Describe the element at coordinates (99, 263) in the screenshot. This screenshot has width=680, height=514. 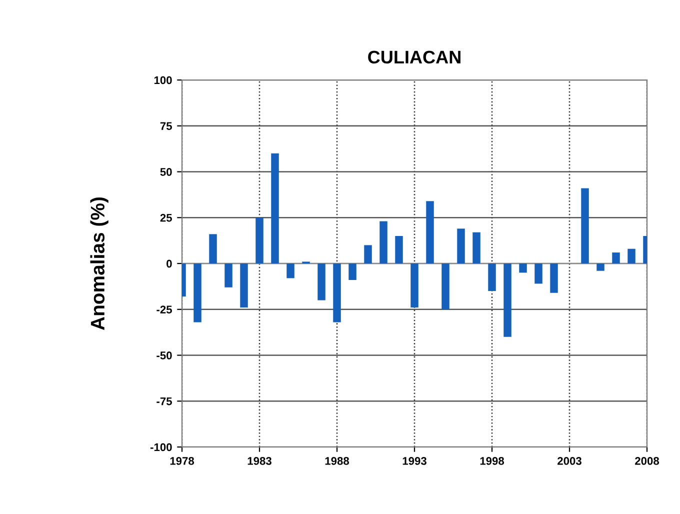
I see `y-axis-title: Anomalias (%)` at that location.